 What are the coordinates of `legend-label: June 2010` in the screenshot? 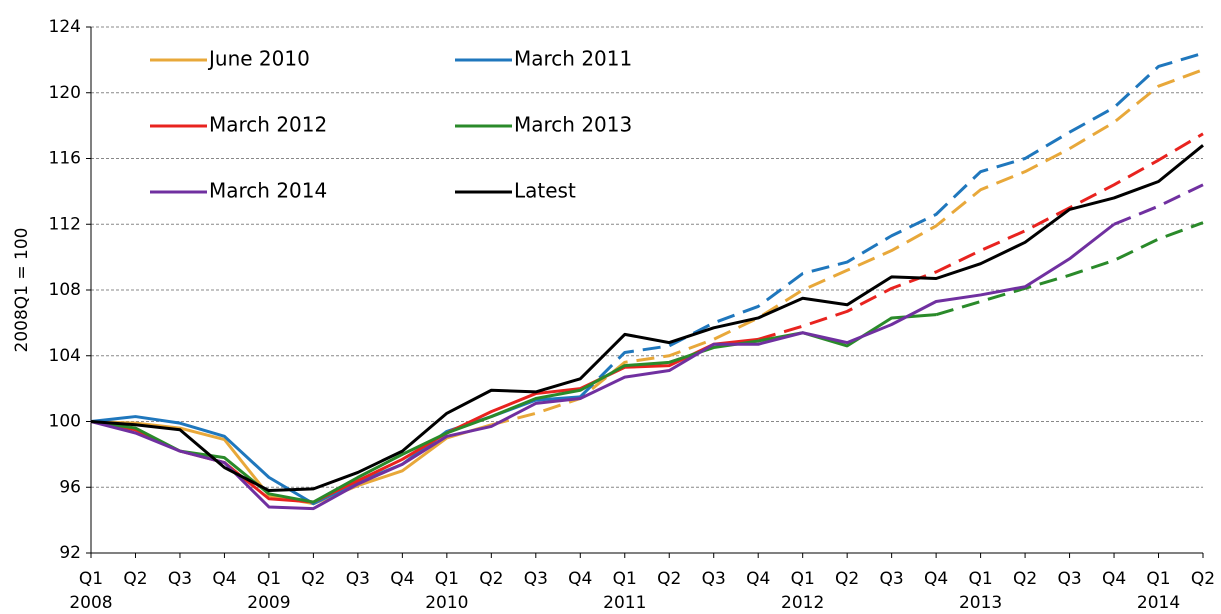 It's located at (258, 59).